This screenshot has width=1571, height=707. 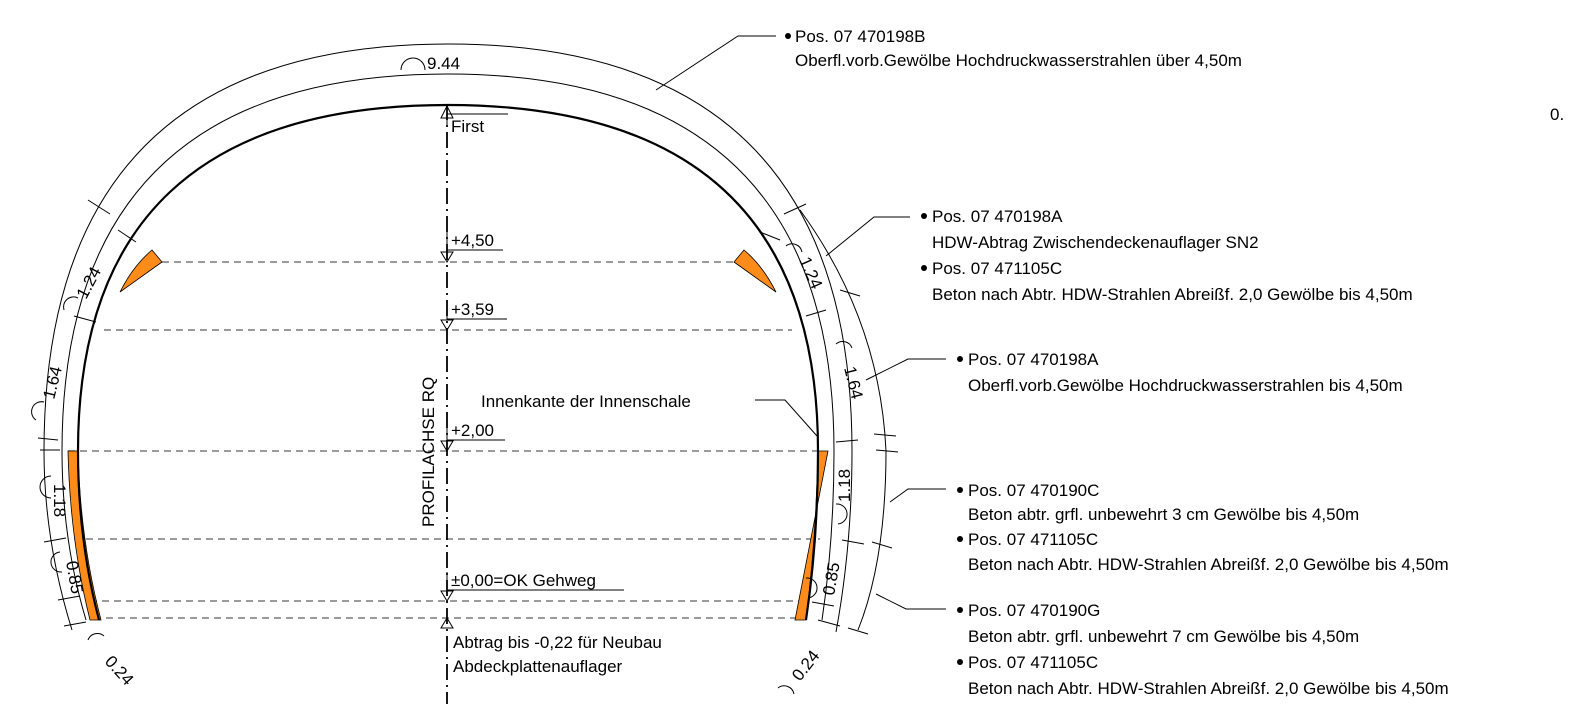 I want to click on callout-3-leader, so click(x=905, y=369).